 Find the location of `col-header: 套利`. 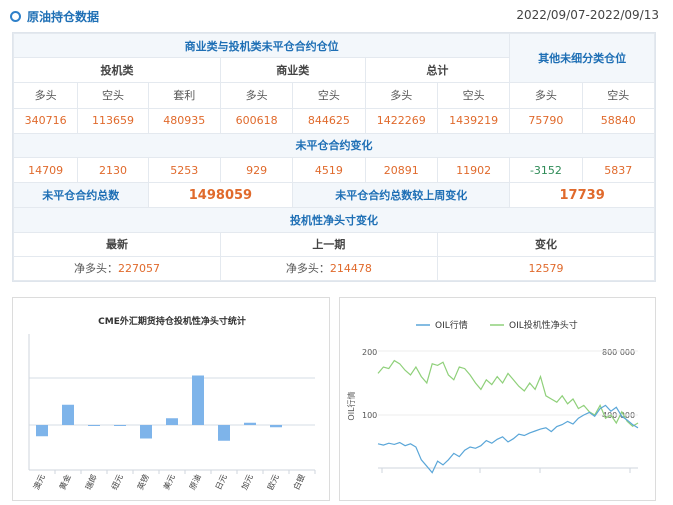

col-header: 套利 is located at coordinates (184, 95).